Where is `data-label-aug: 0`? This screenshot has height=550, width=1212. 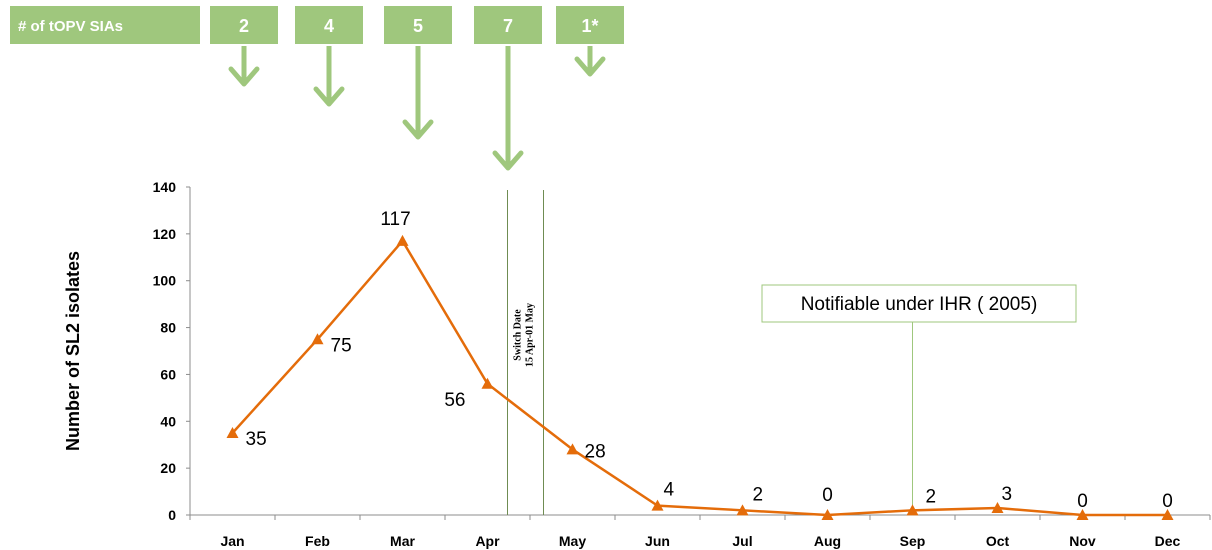 data-label-aug: 0 is located at coordinates (827, 495).